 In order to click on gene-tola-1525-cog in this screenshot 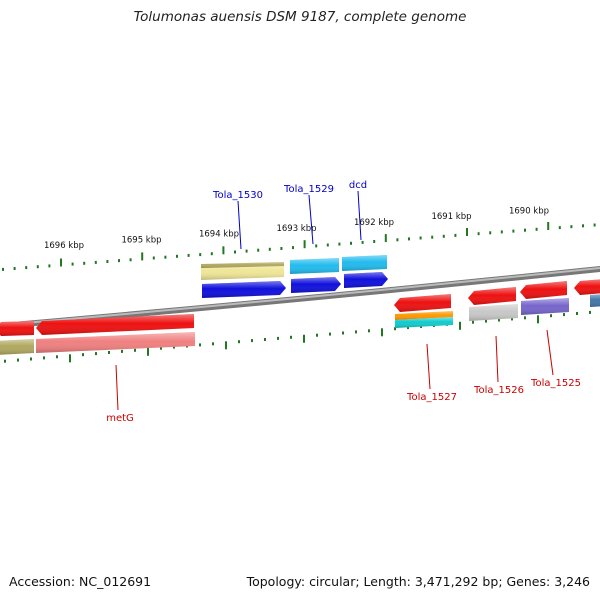, I will do `click(545, 306)`.